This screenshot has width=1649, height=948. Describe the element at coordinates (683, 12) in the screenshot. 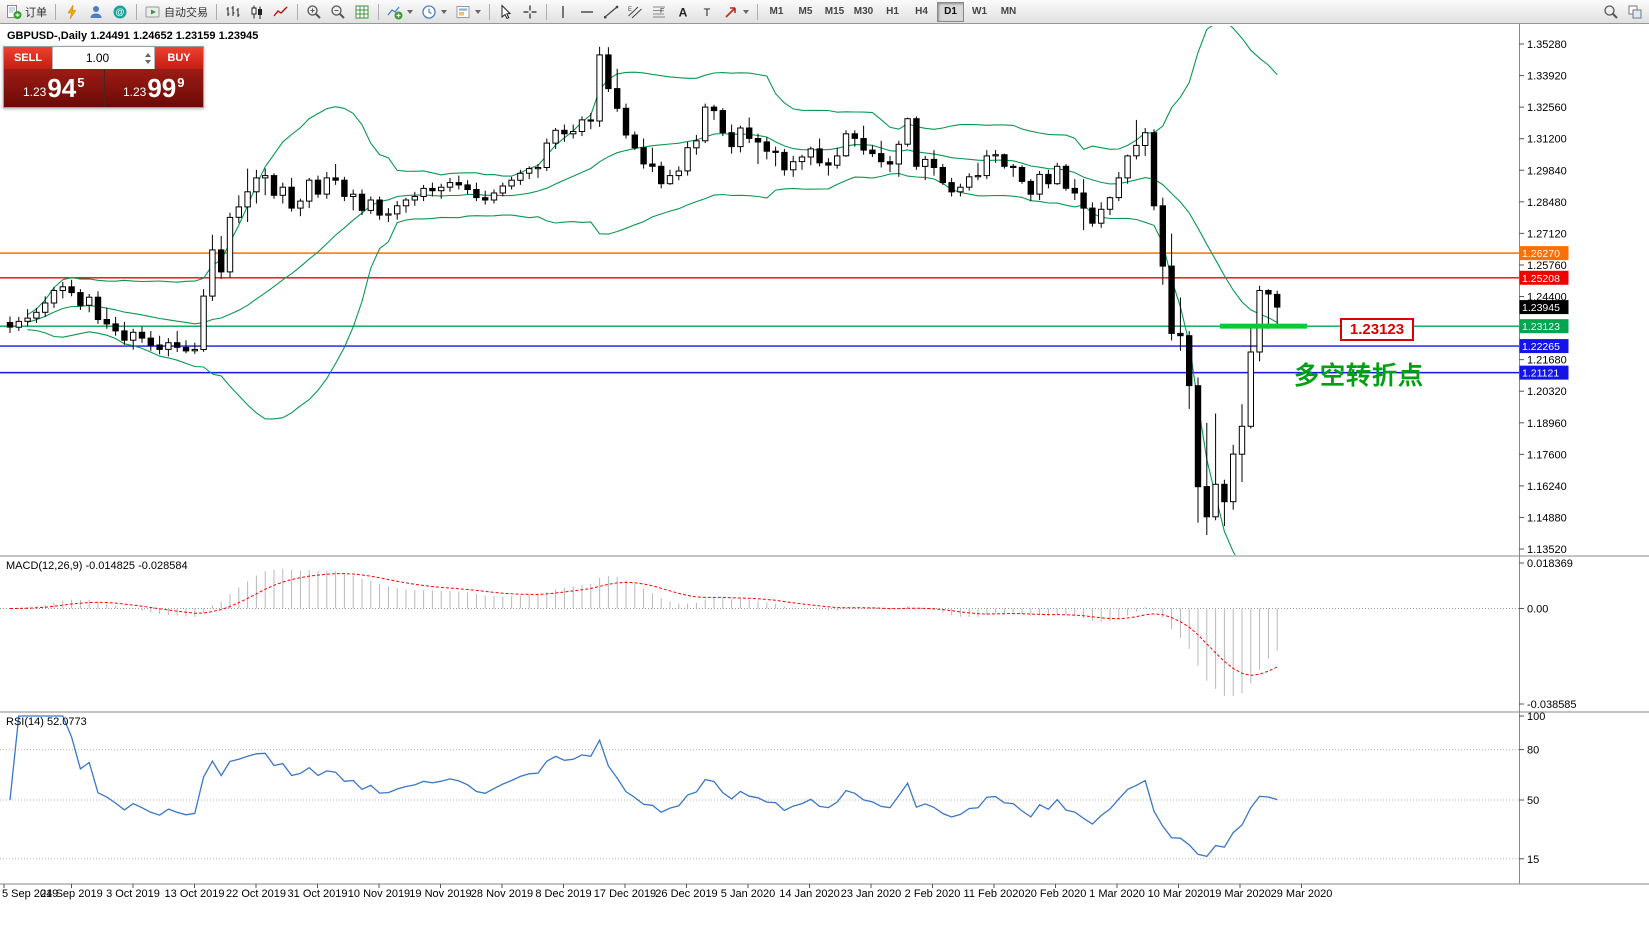

I see `text-button: A` at that location.